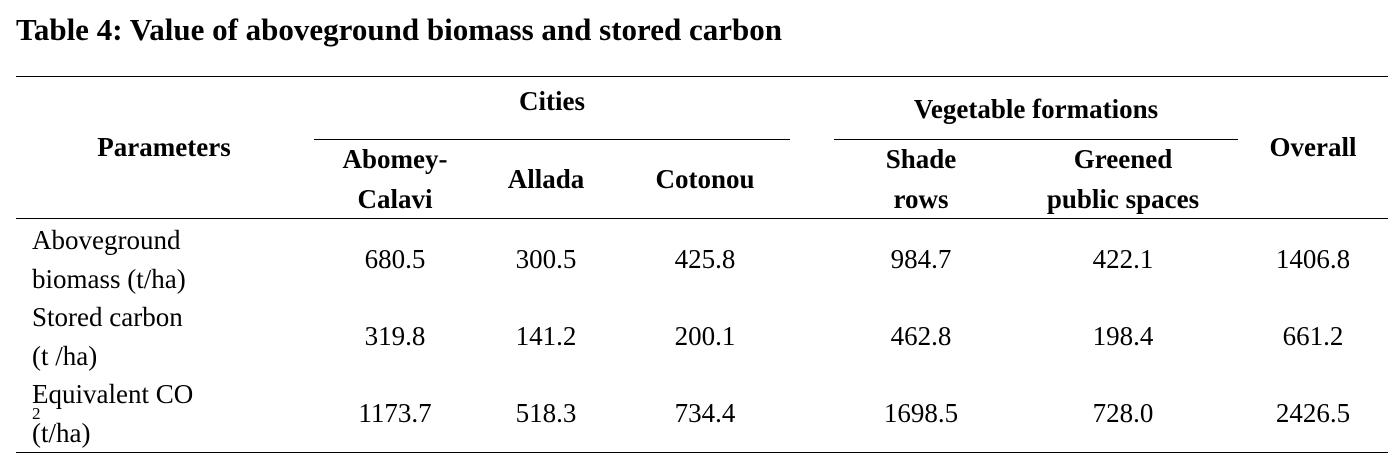 The width and height of the screenshot is (1400, 470). I want to click on table-top-rule, so click(702, 76).